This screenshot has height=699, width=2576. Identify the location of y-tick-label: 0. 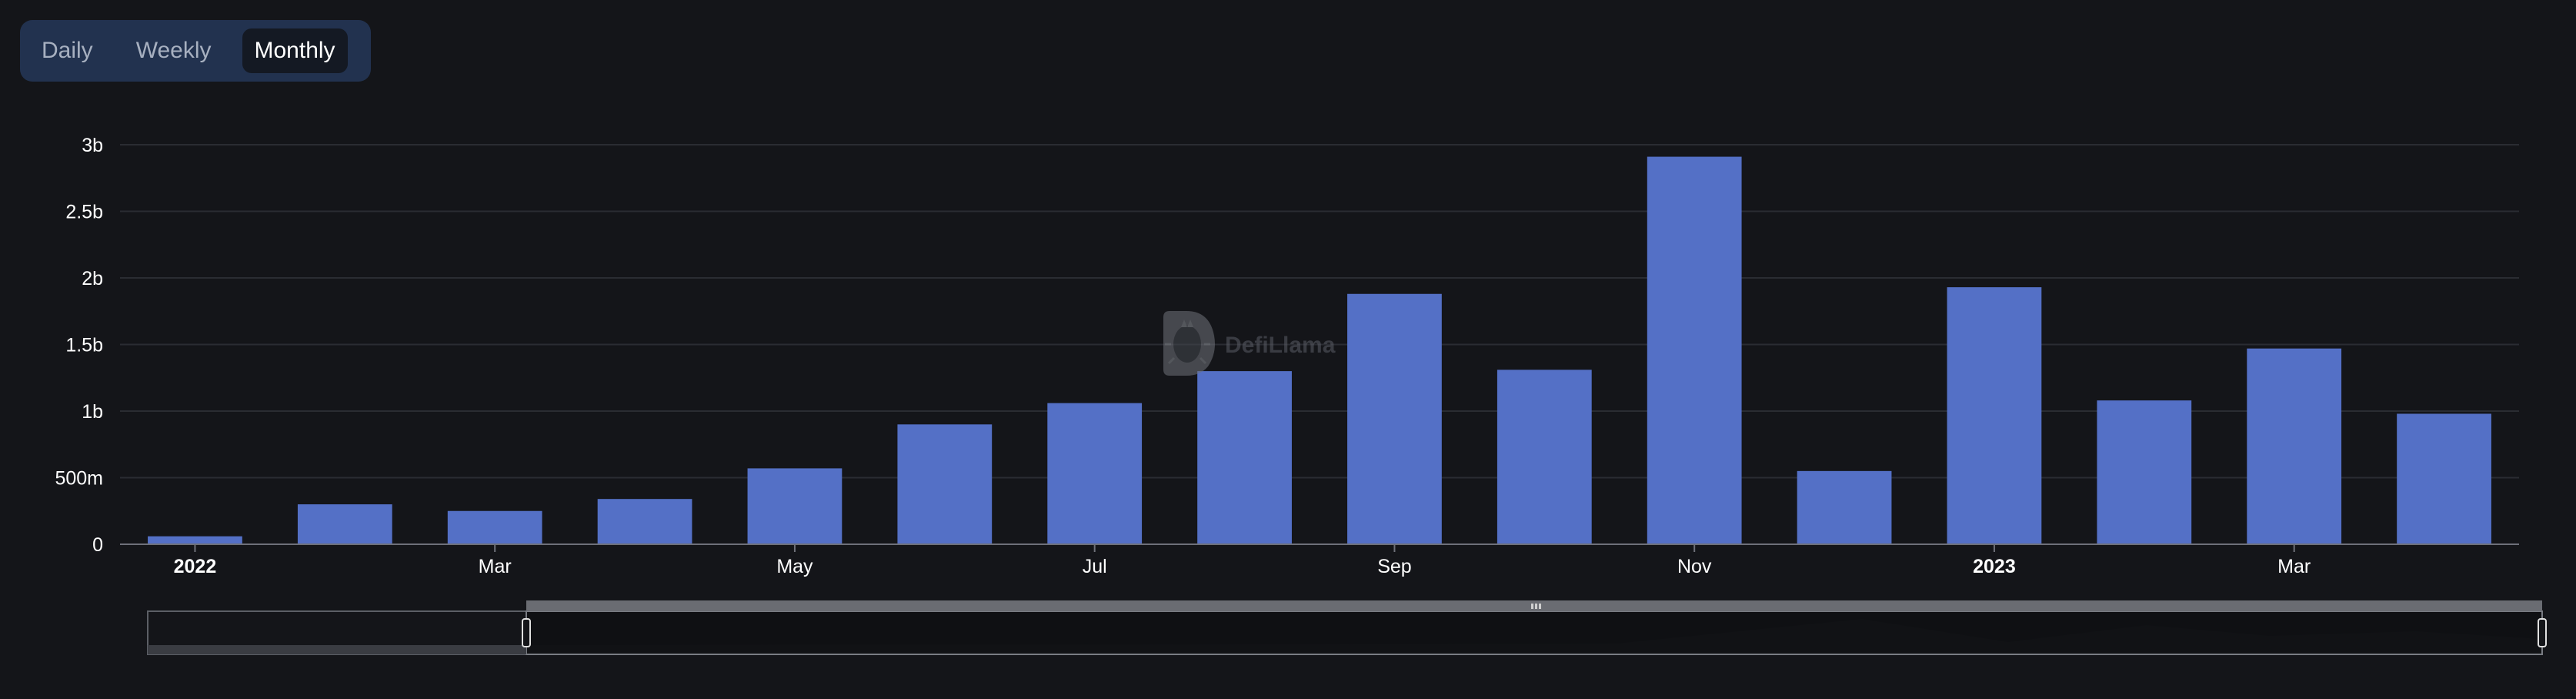
(98, 545).